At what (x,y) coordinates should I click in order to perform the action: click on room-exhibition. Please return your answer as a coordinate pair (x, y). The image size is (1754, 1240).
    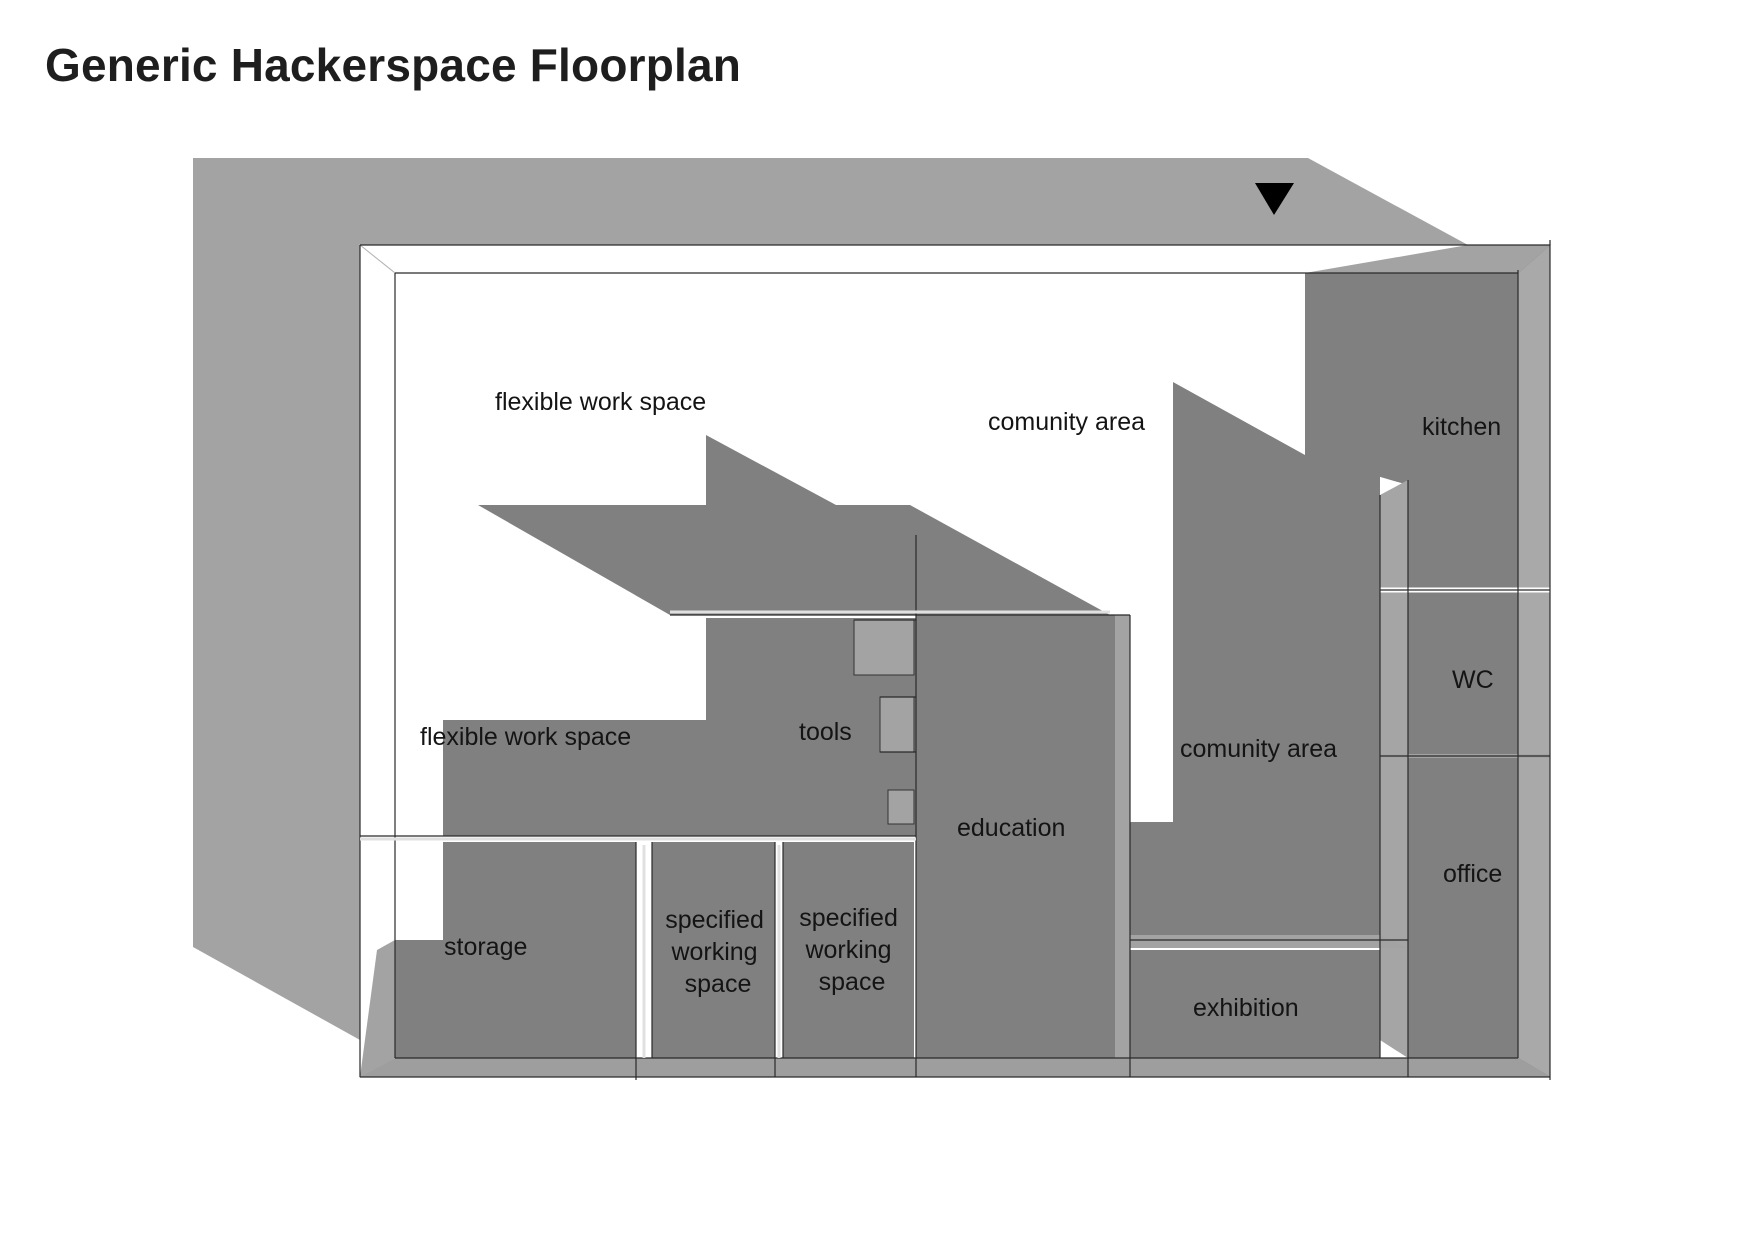
    Looking at the image, I should click on (1255, 1004).